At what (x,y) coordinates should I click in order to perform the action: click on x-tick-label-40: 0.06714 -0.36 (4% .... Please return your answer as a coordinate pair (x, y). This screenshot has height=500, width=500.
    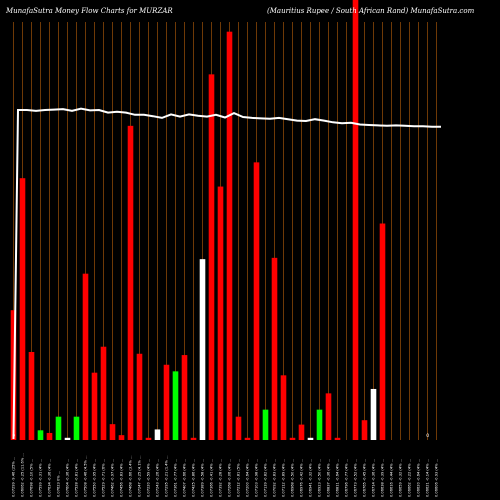
    Looking at the image, I should click on (374, 478).